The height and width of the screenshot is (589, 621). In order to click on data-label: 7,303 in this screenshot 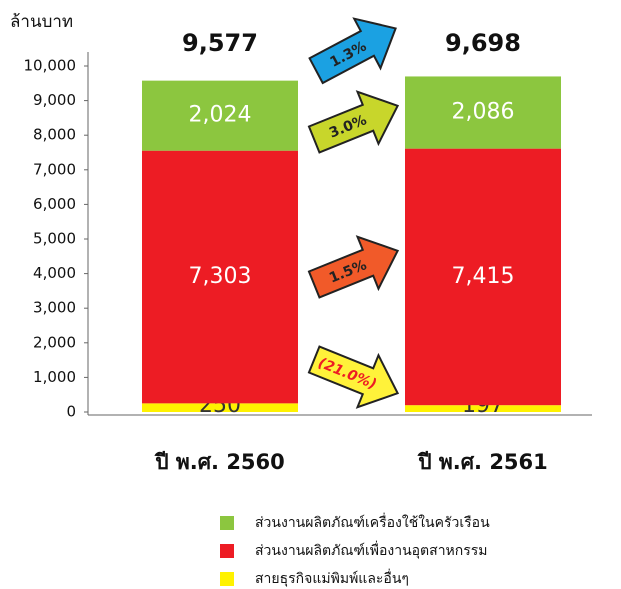, I will do `click(220, 276)`.